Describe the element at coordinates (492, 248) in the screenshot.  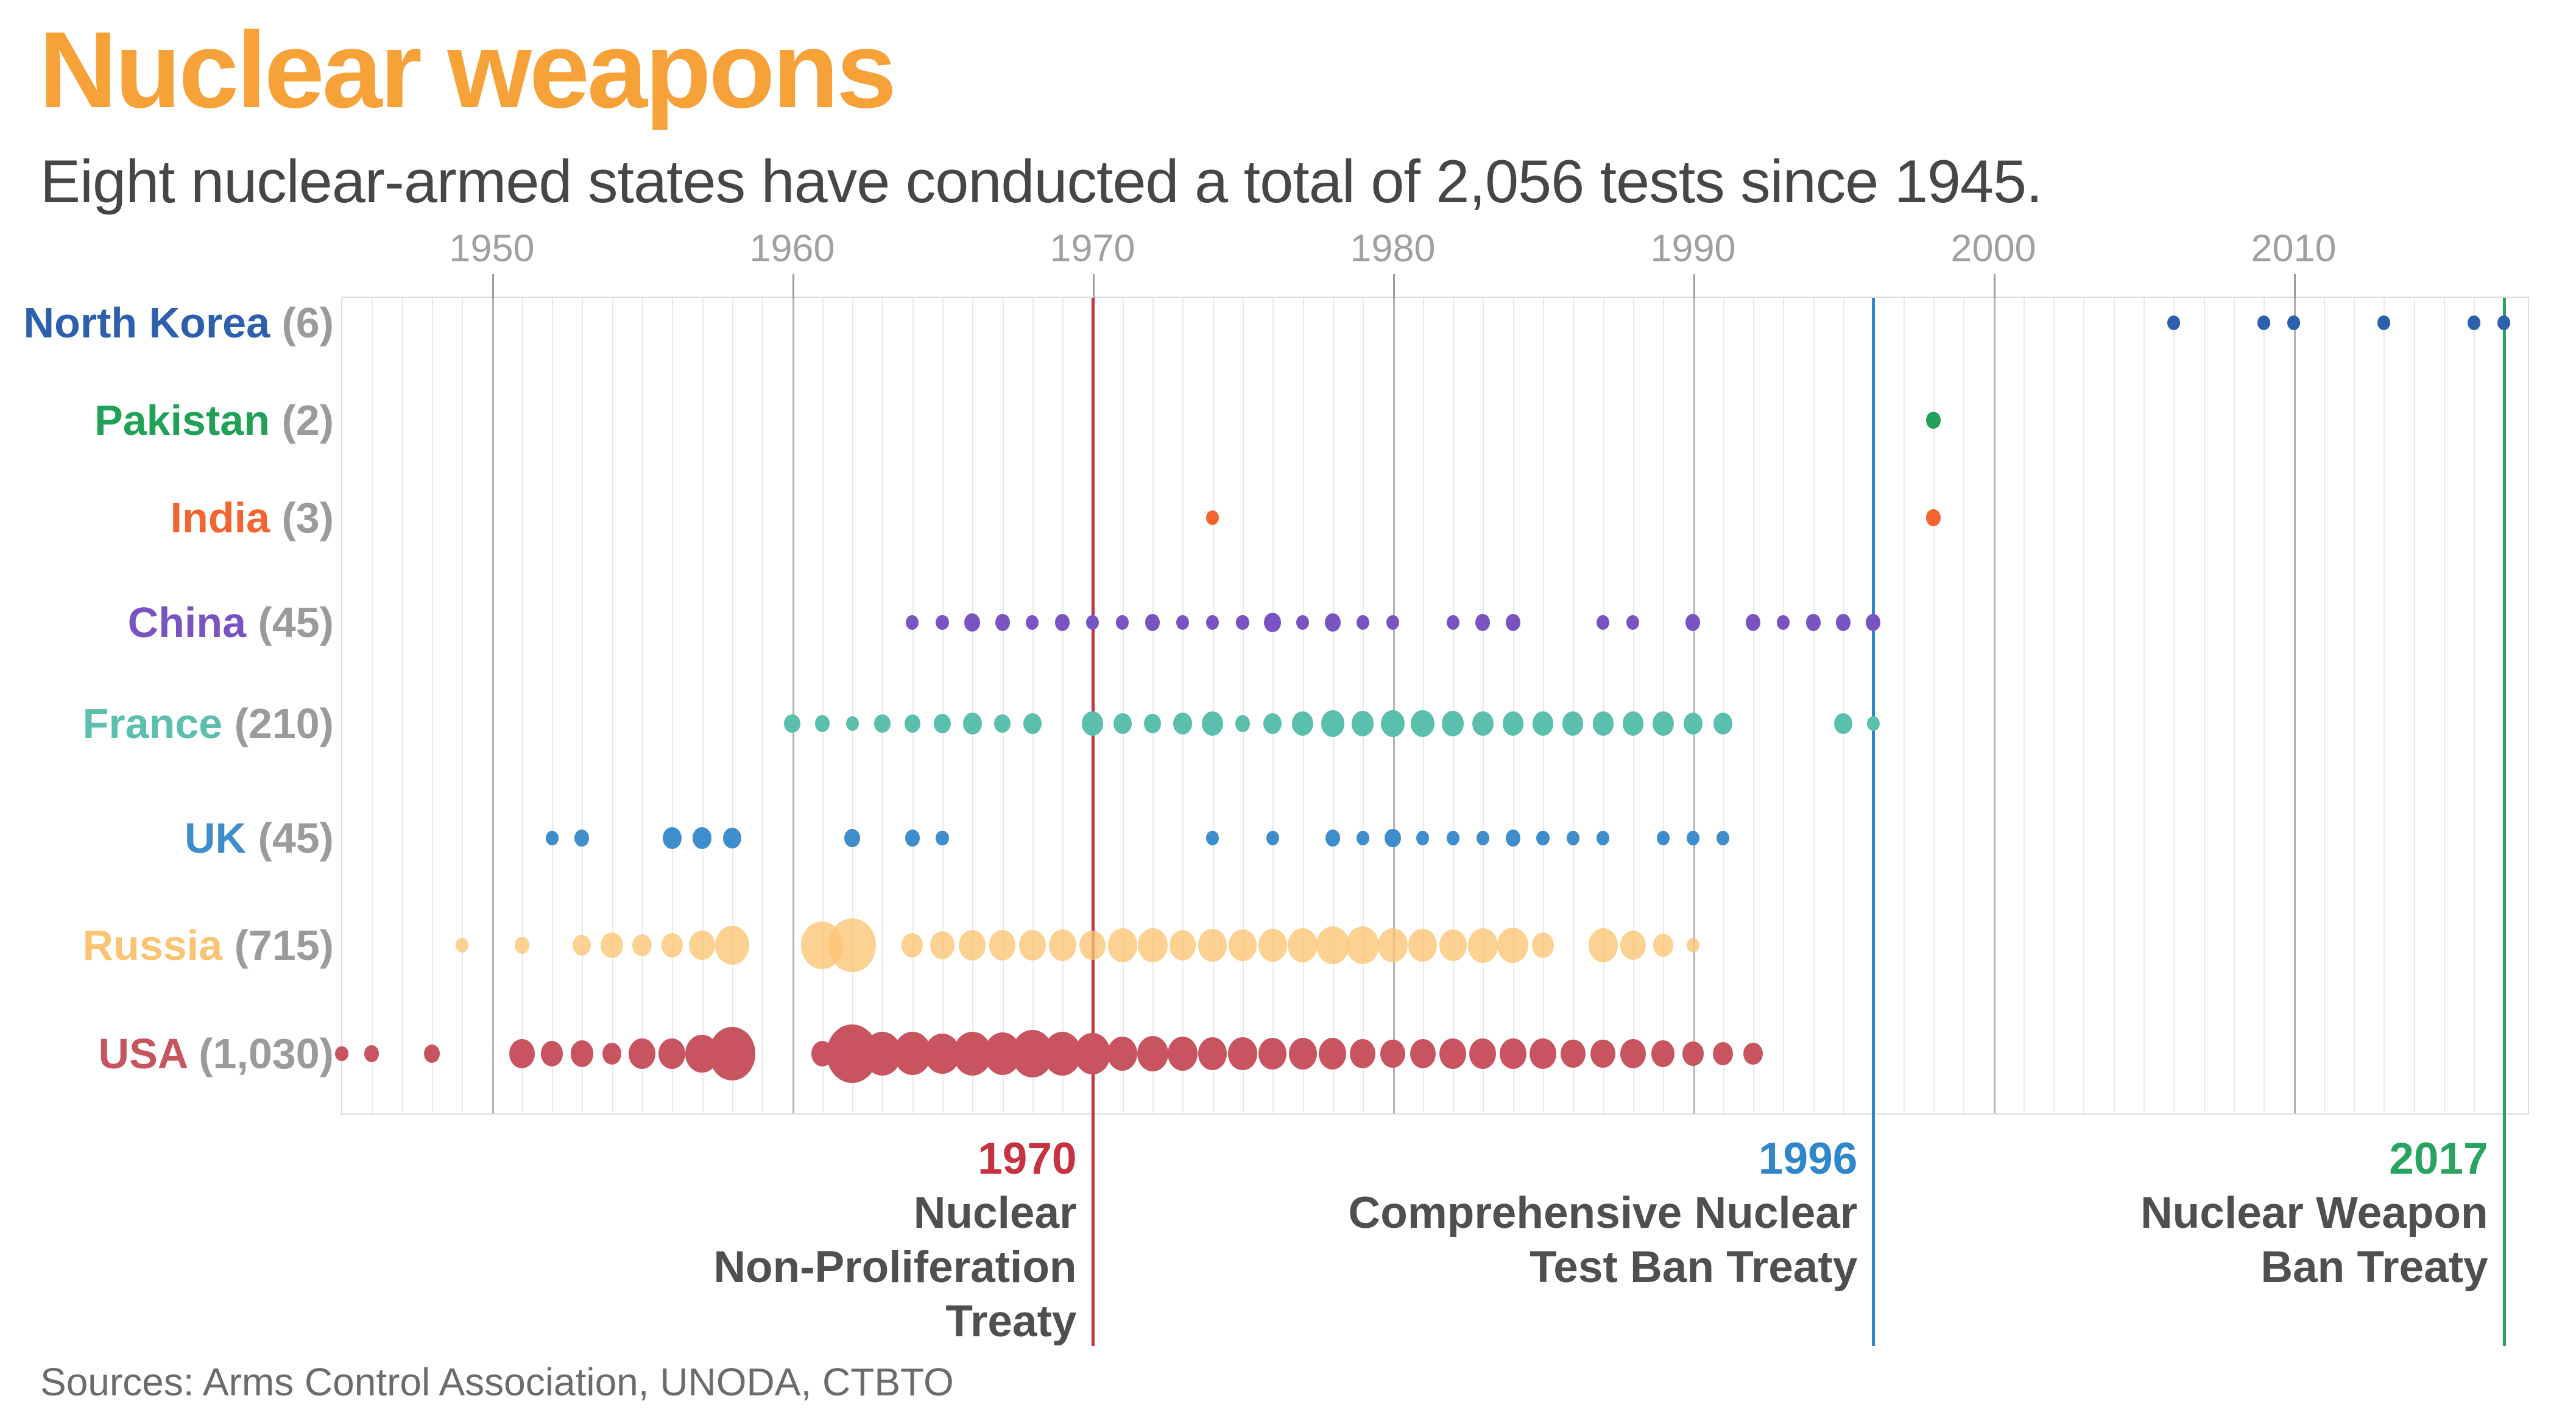
I see `axis-tick-label: 1950` at that location.